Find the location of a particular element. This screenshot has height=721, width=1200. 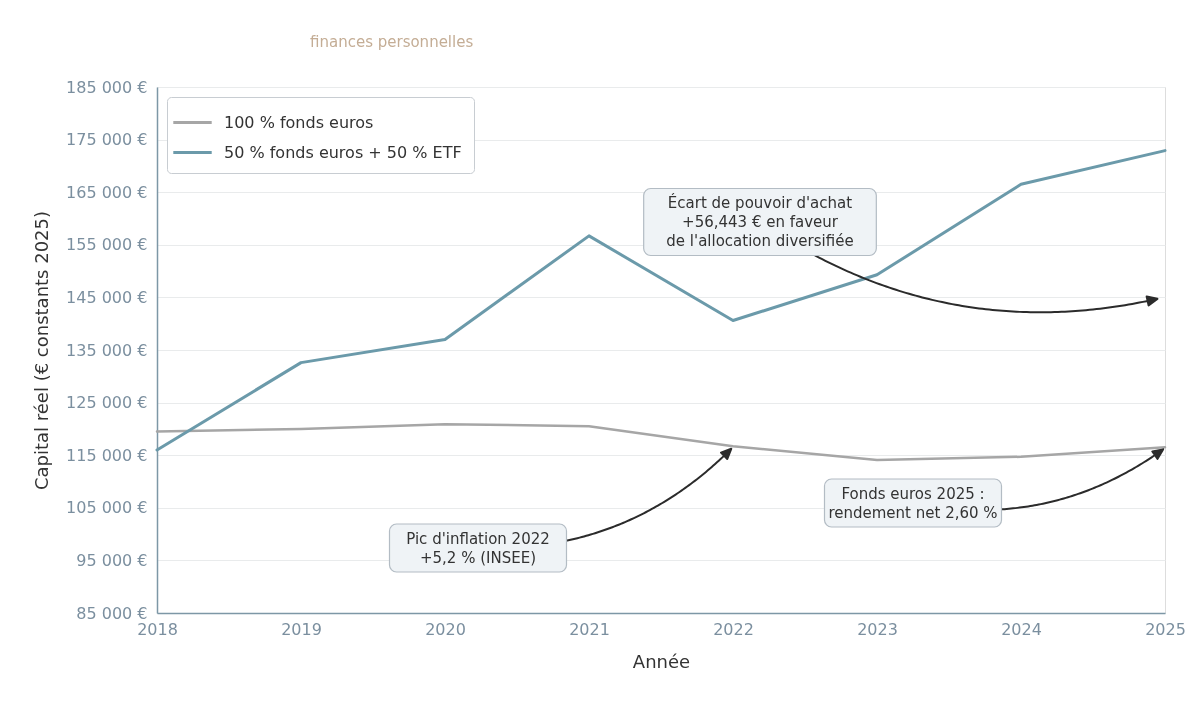

y-tick-label: 175 000 € is located at coordinates (107, 140).